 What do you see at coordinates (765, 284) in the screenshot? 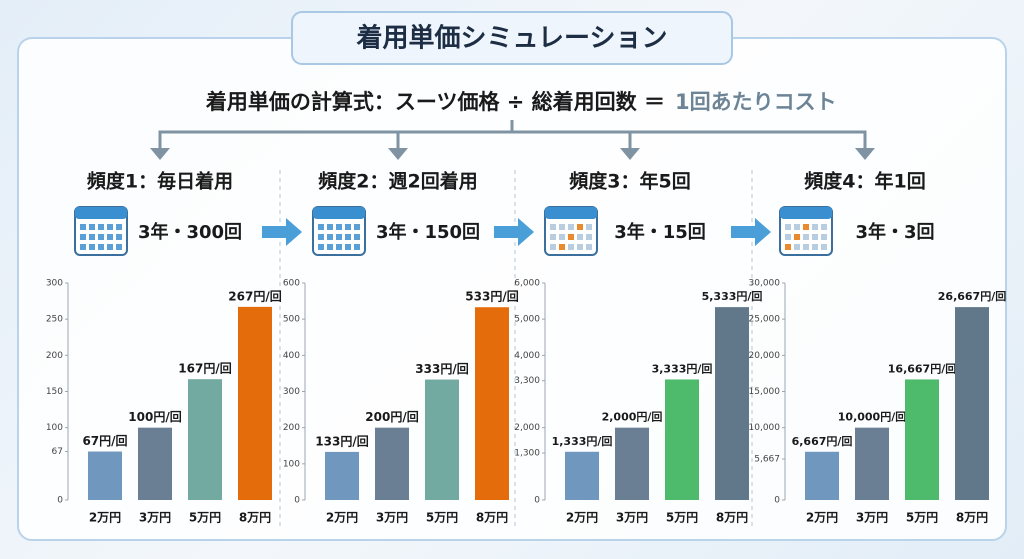
I see `y-tick-label: 30,000` at bounding box center [765, 284].